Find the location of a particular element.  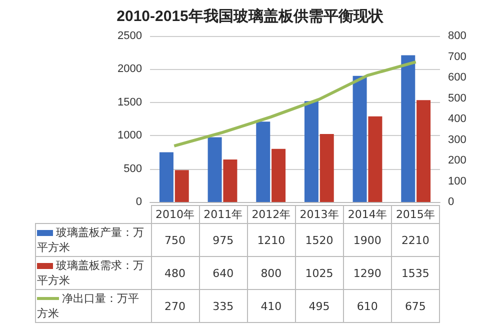

x-tick-label: 2014年 is located at coordinates (367, 215).